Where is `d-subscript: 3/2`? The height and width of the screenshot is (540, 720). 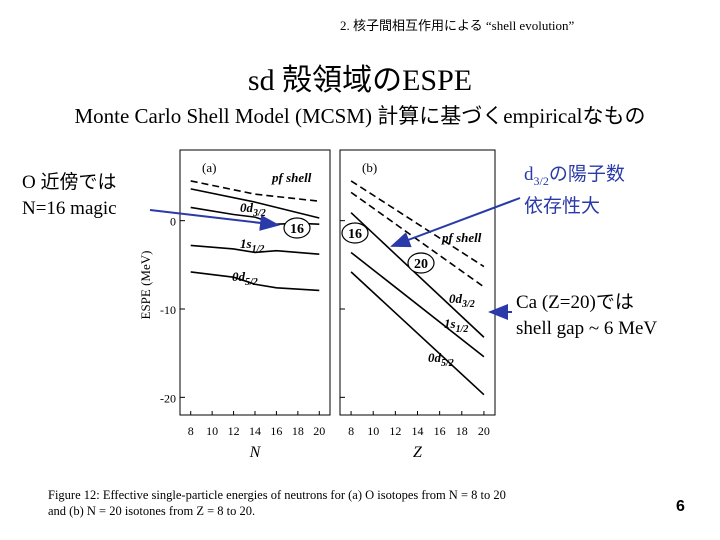
d-subscript: 3/2 is located at coordinates (541, 180).